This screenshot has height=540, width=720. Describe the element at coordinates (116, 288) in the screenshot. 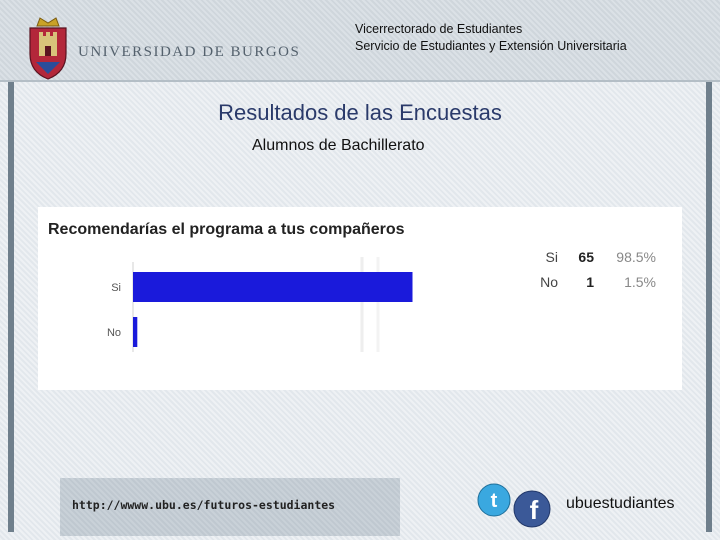

I see `y-tick-label: Si` at that location.